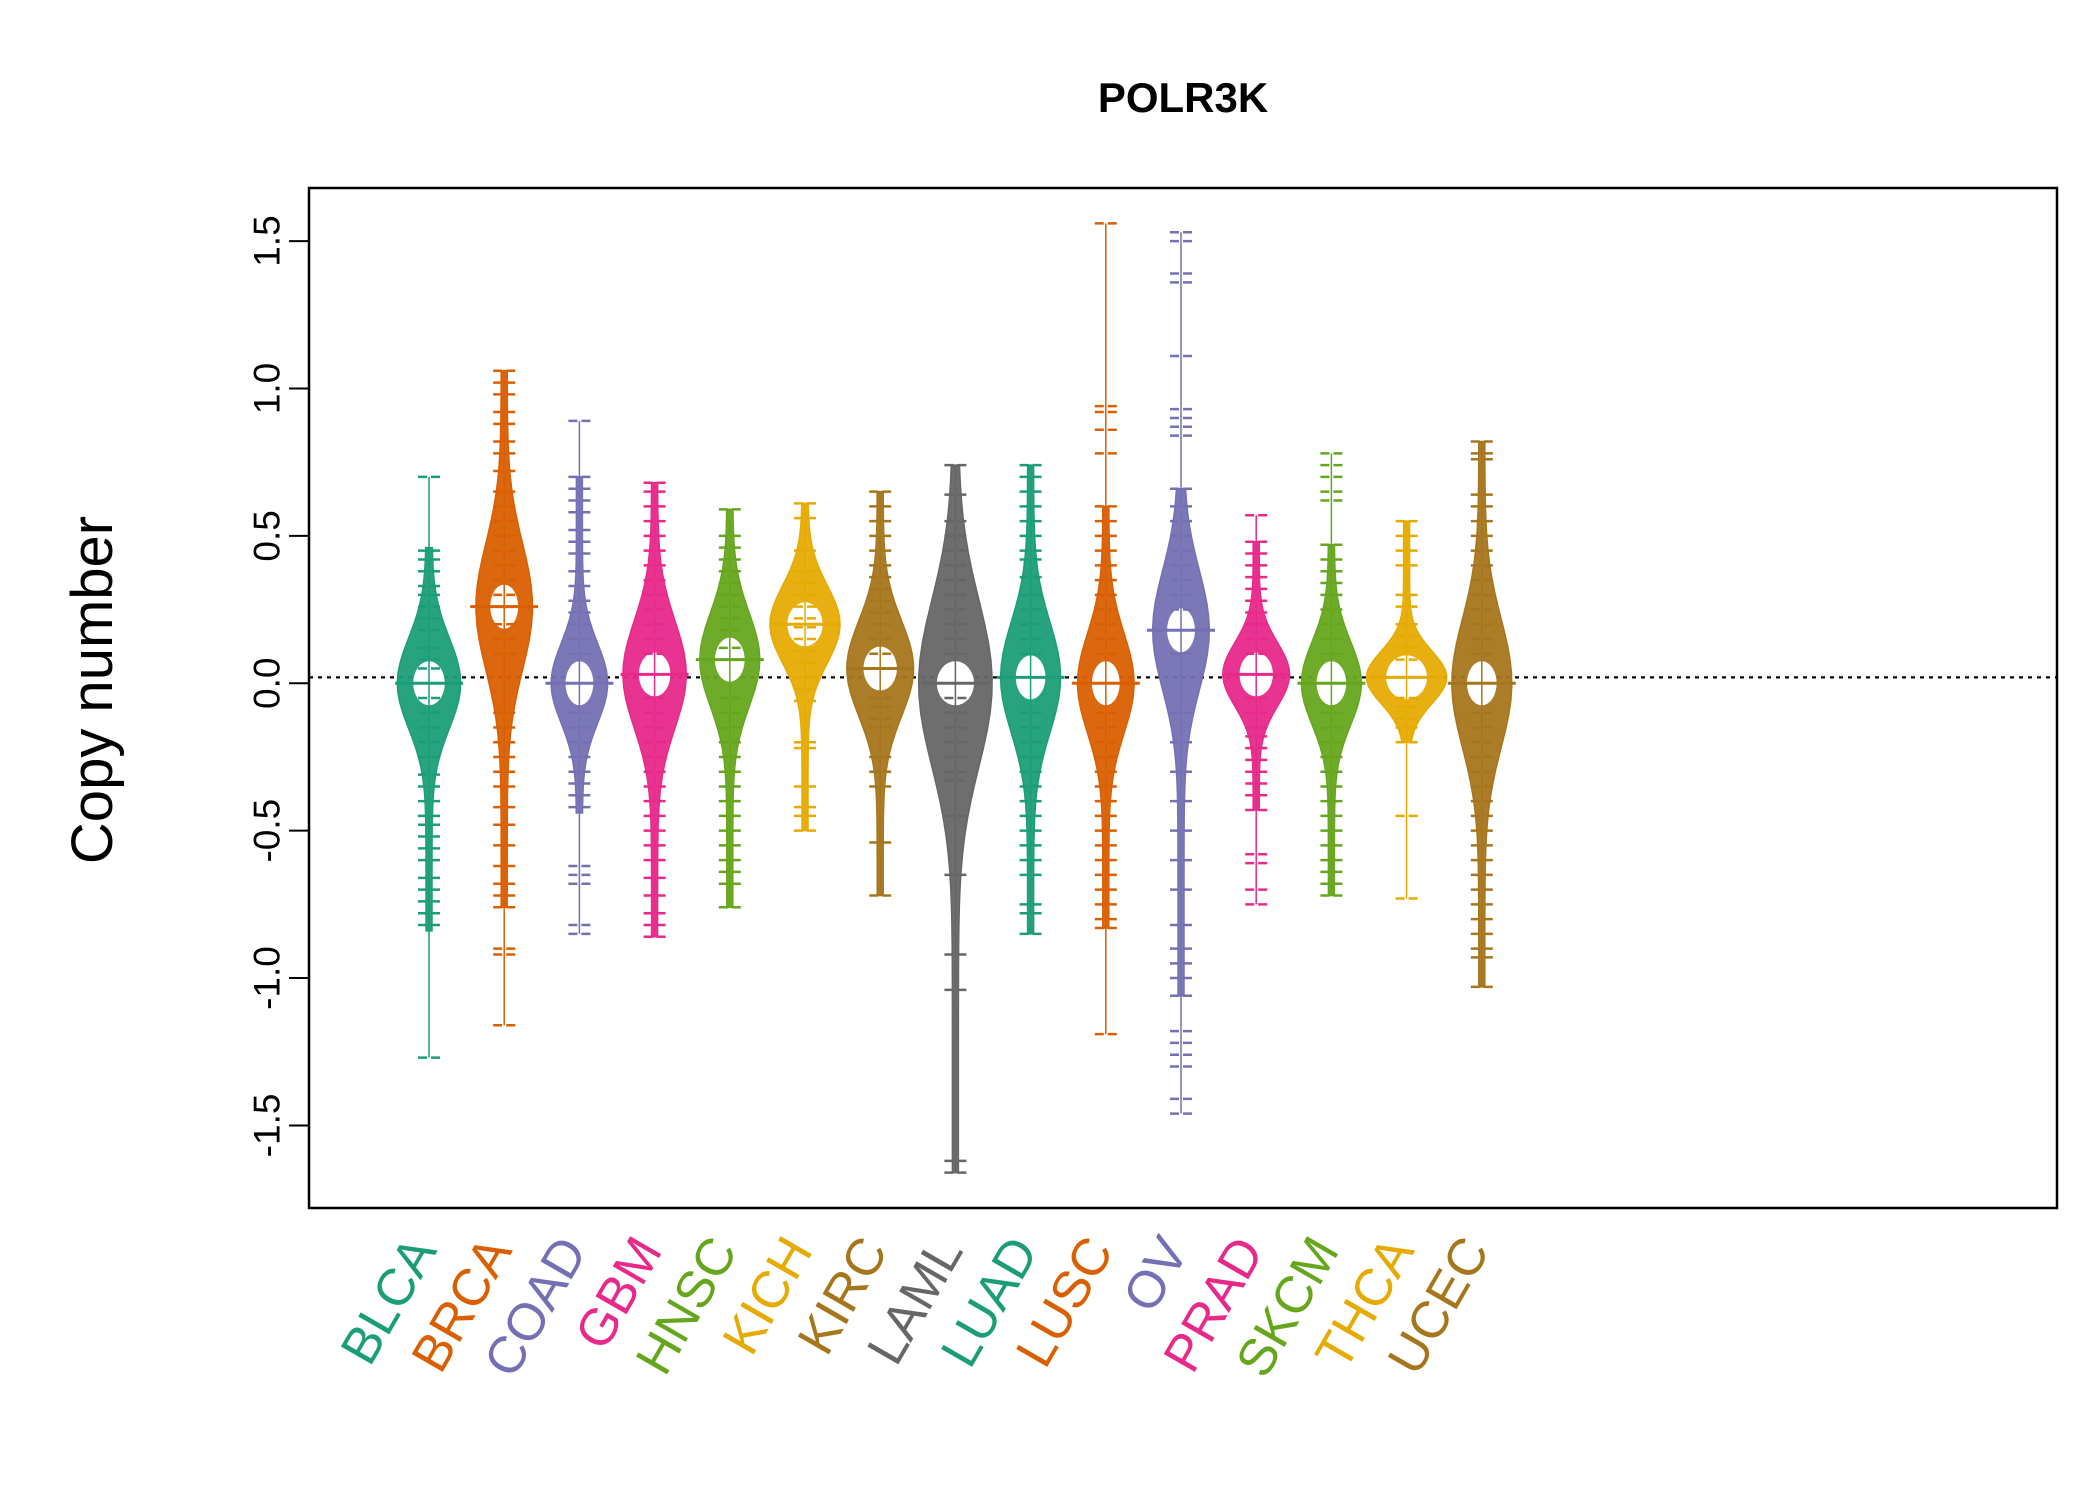 The image size is (2100, 1500). I want to click on bean-gbm, so click(654, 710).